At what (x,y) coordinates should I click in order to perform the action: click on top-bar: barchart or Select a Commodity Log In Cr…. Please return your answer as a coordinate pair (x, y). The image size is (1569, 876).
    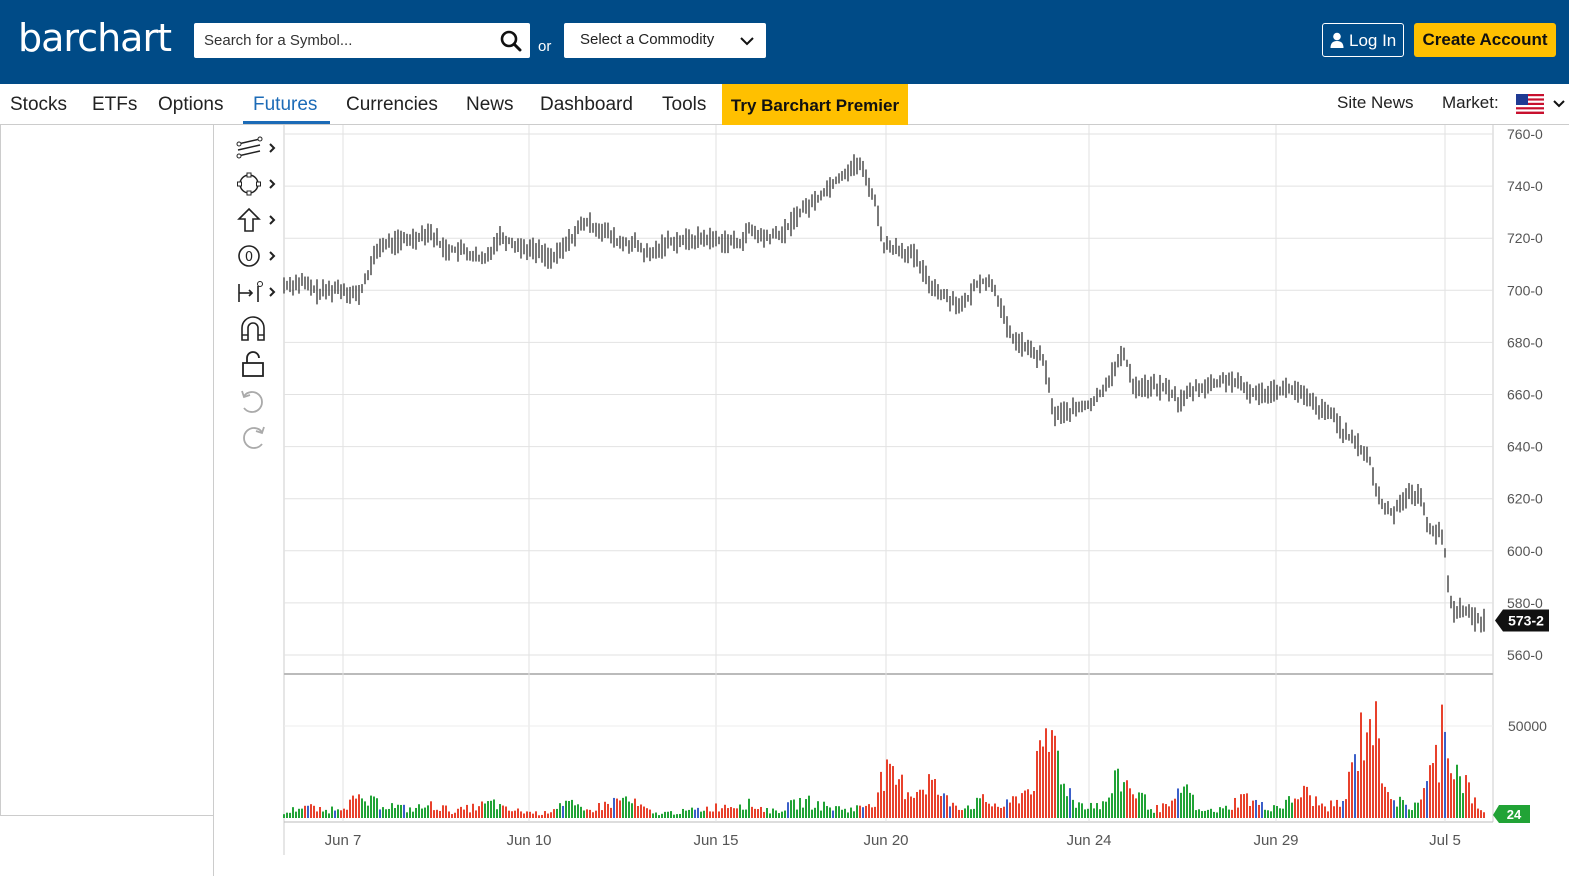
    Looking at the image, I should click on (784, 42).